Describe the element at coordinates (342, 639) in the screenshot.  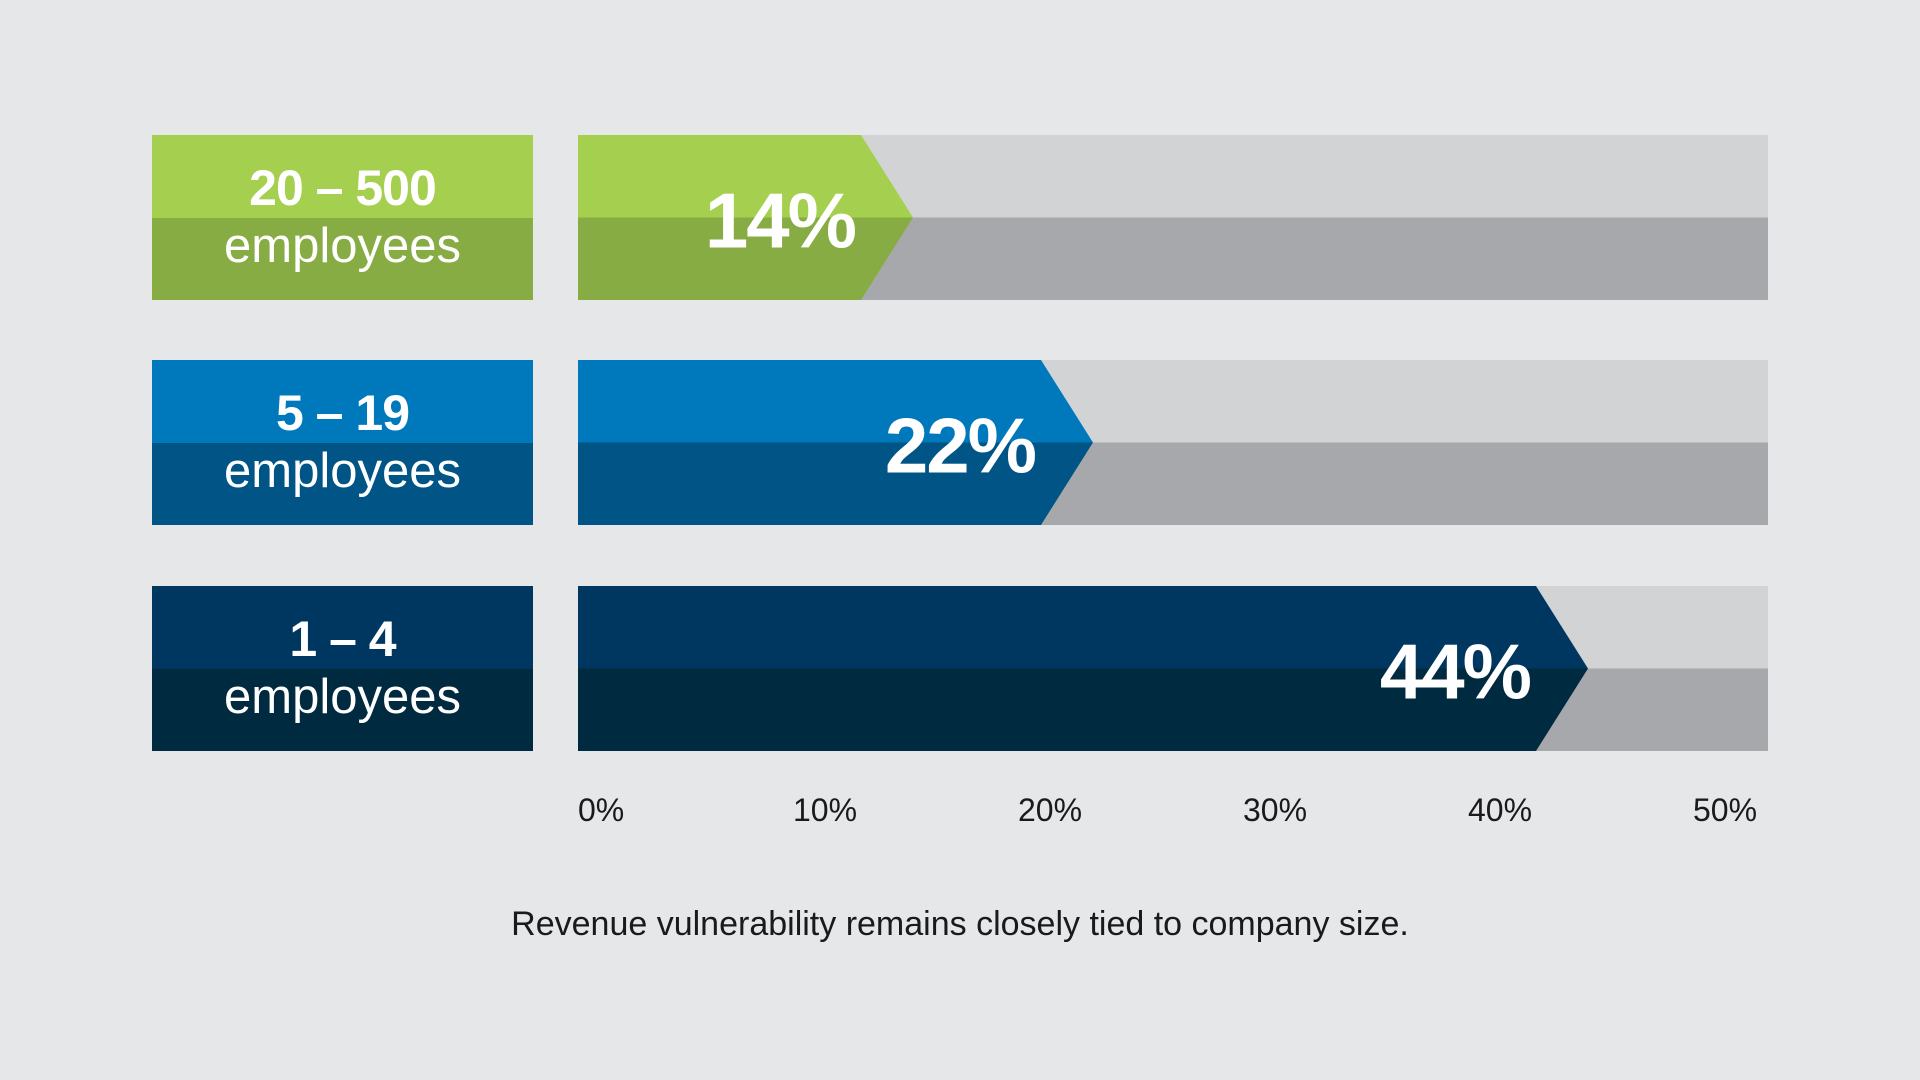
I see `category-range: 1 – 4` at that location.